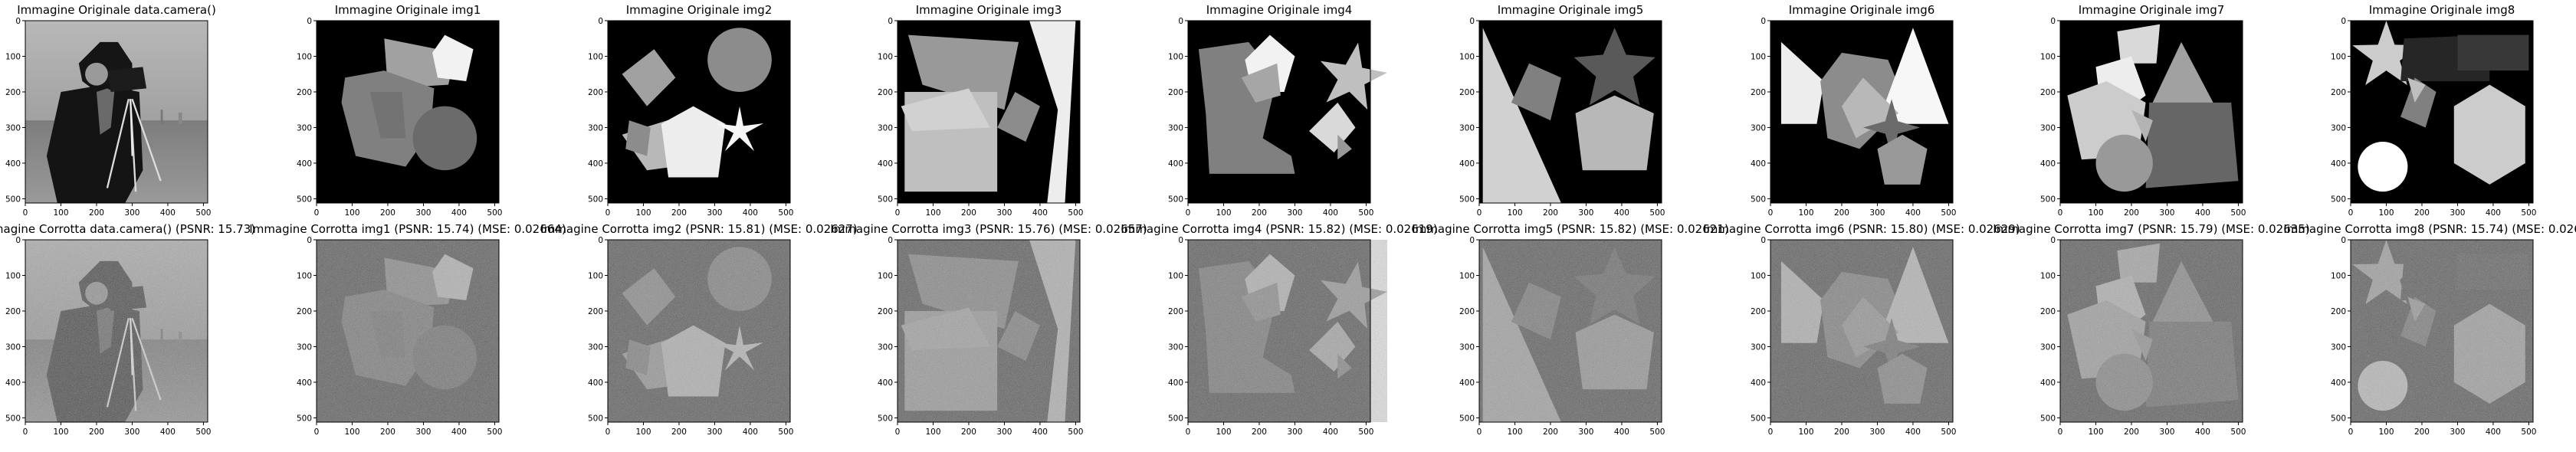  Describe the element at coordinates (989, 10) in the screenshot. I see `panel-title: Immagine Originale img3` at that location.